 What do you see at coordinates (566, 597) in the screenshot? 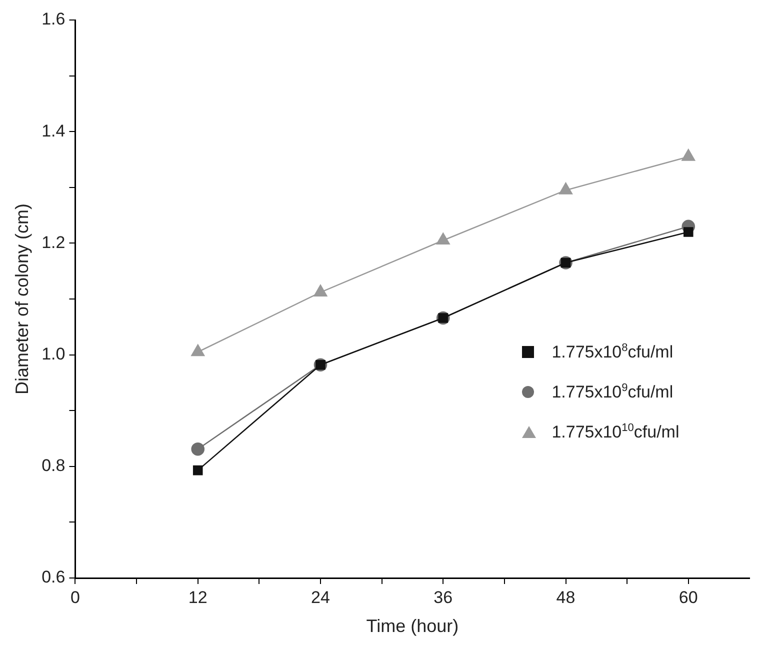
I see `x-tick-label: 48` at bounding box center [566, 597].